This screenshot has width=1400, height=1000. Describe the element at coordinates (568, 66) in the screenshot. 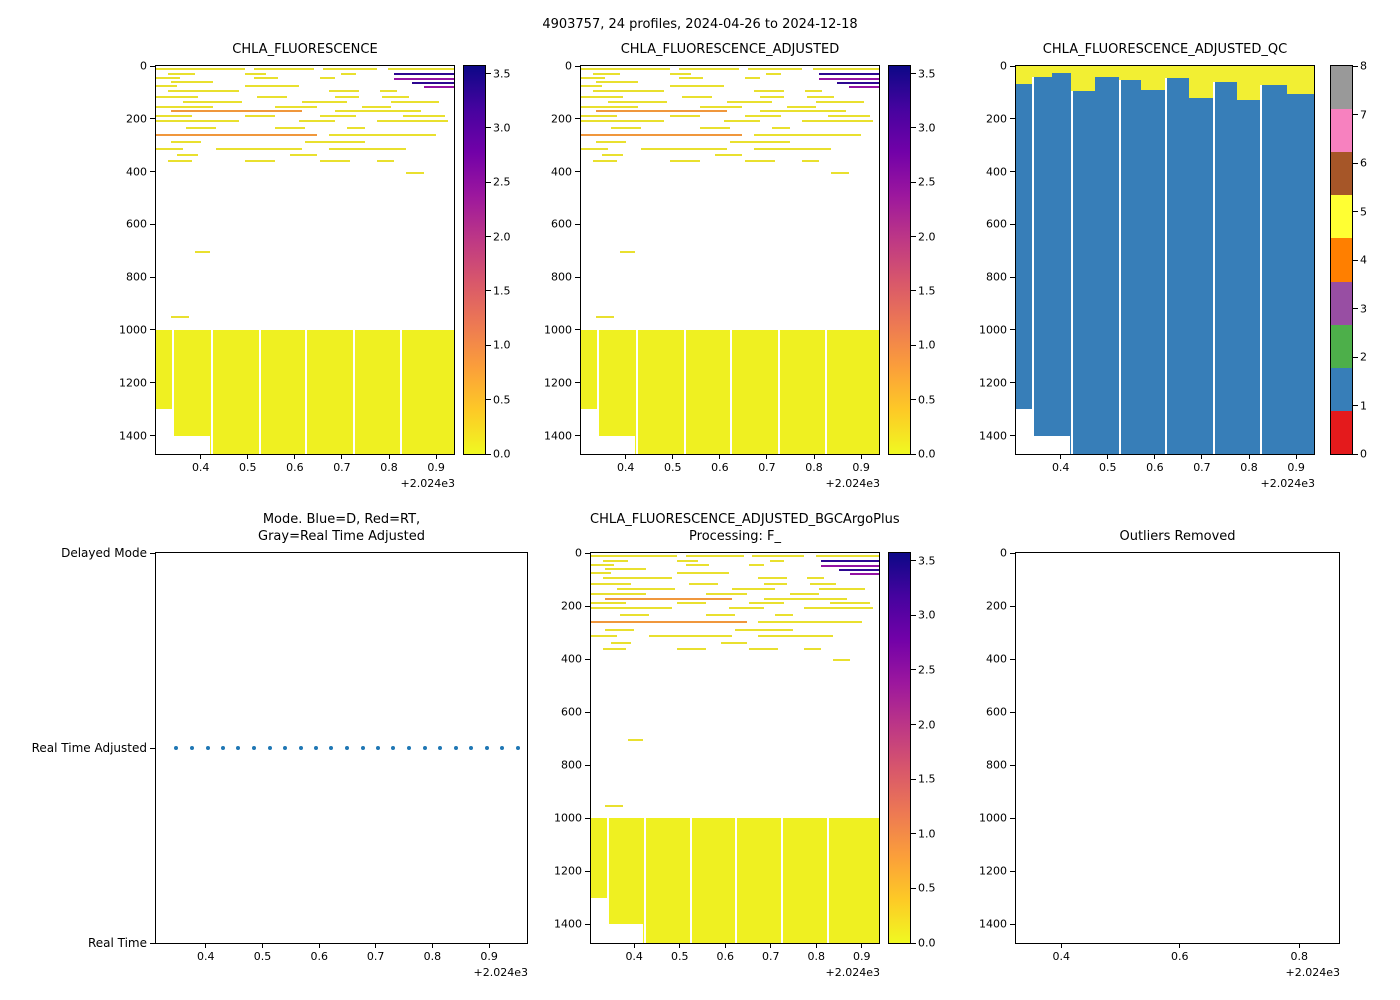

I see `y-tick-label: 0` at that location.